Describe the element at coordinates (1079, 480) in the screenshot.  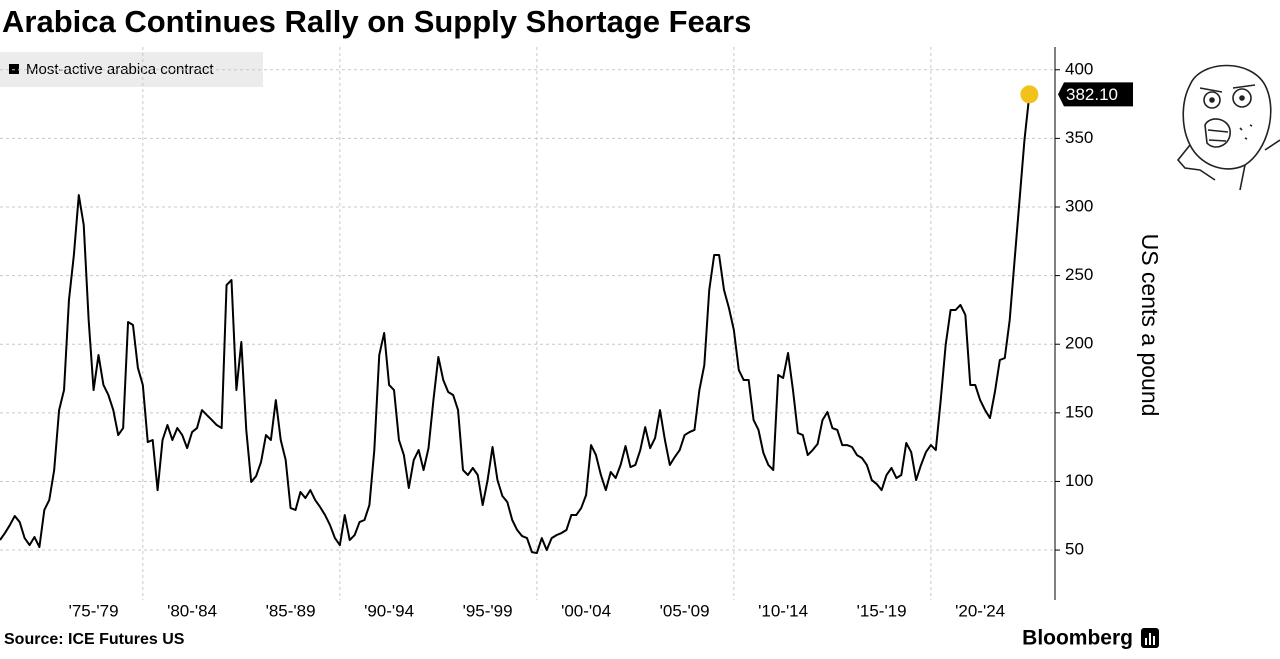
I see `y-tick-label: 100` at that location.